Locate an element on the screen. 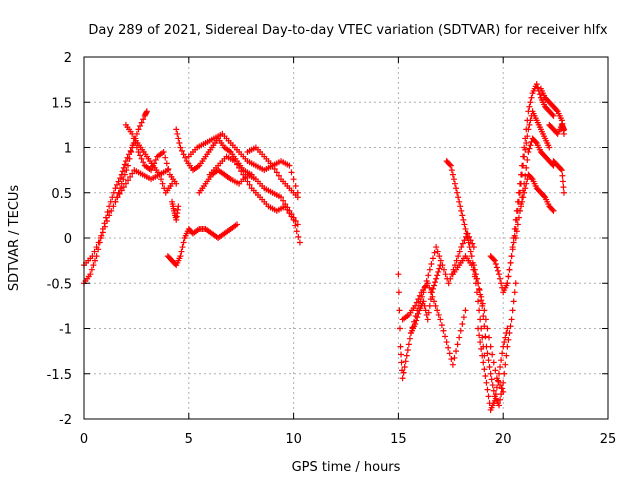 The image size is (640, 480). y-tick-label: -1 is located at coordinates (65, 330).